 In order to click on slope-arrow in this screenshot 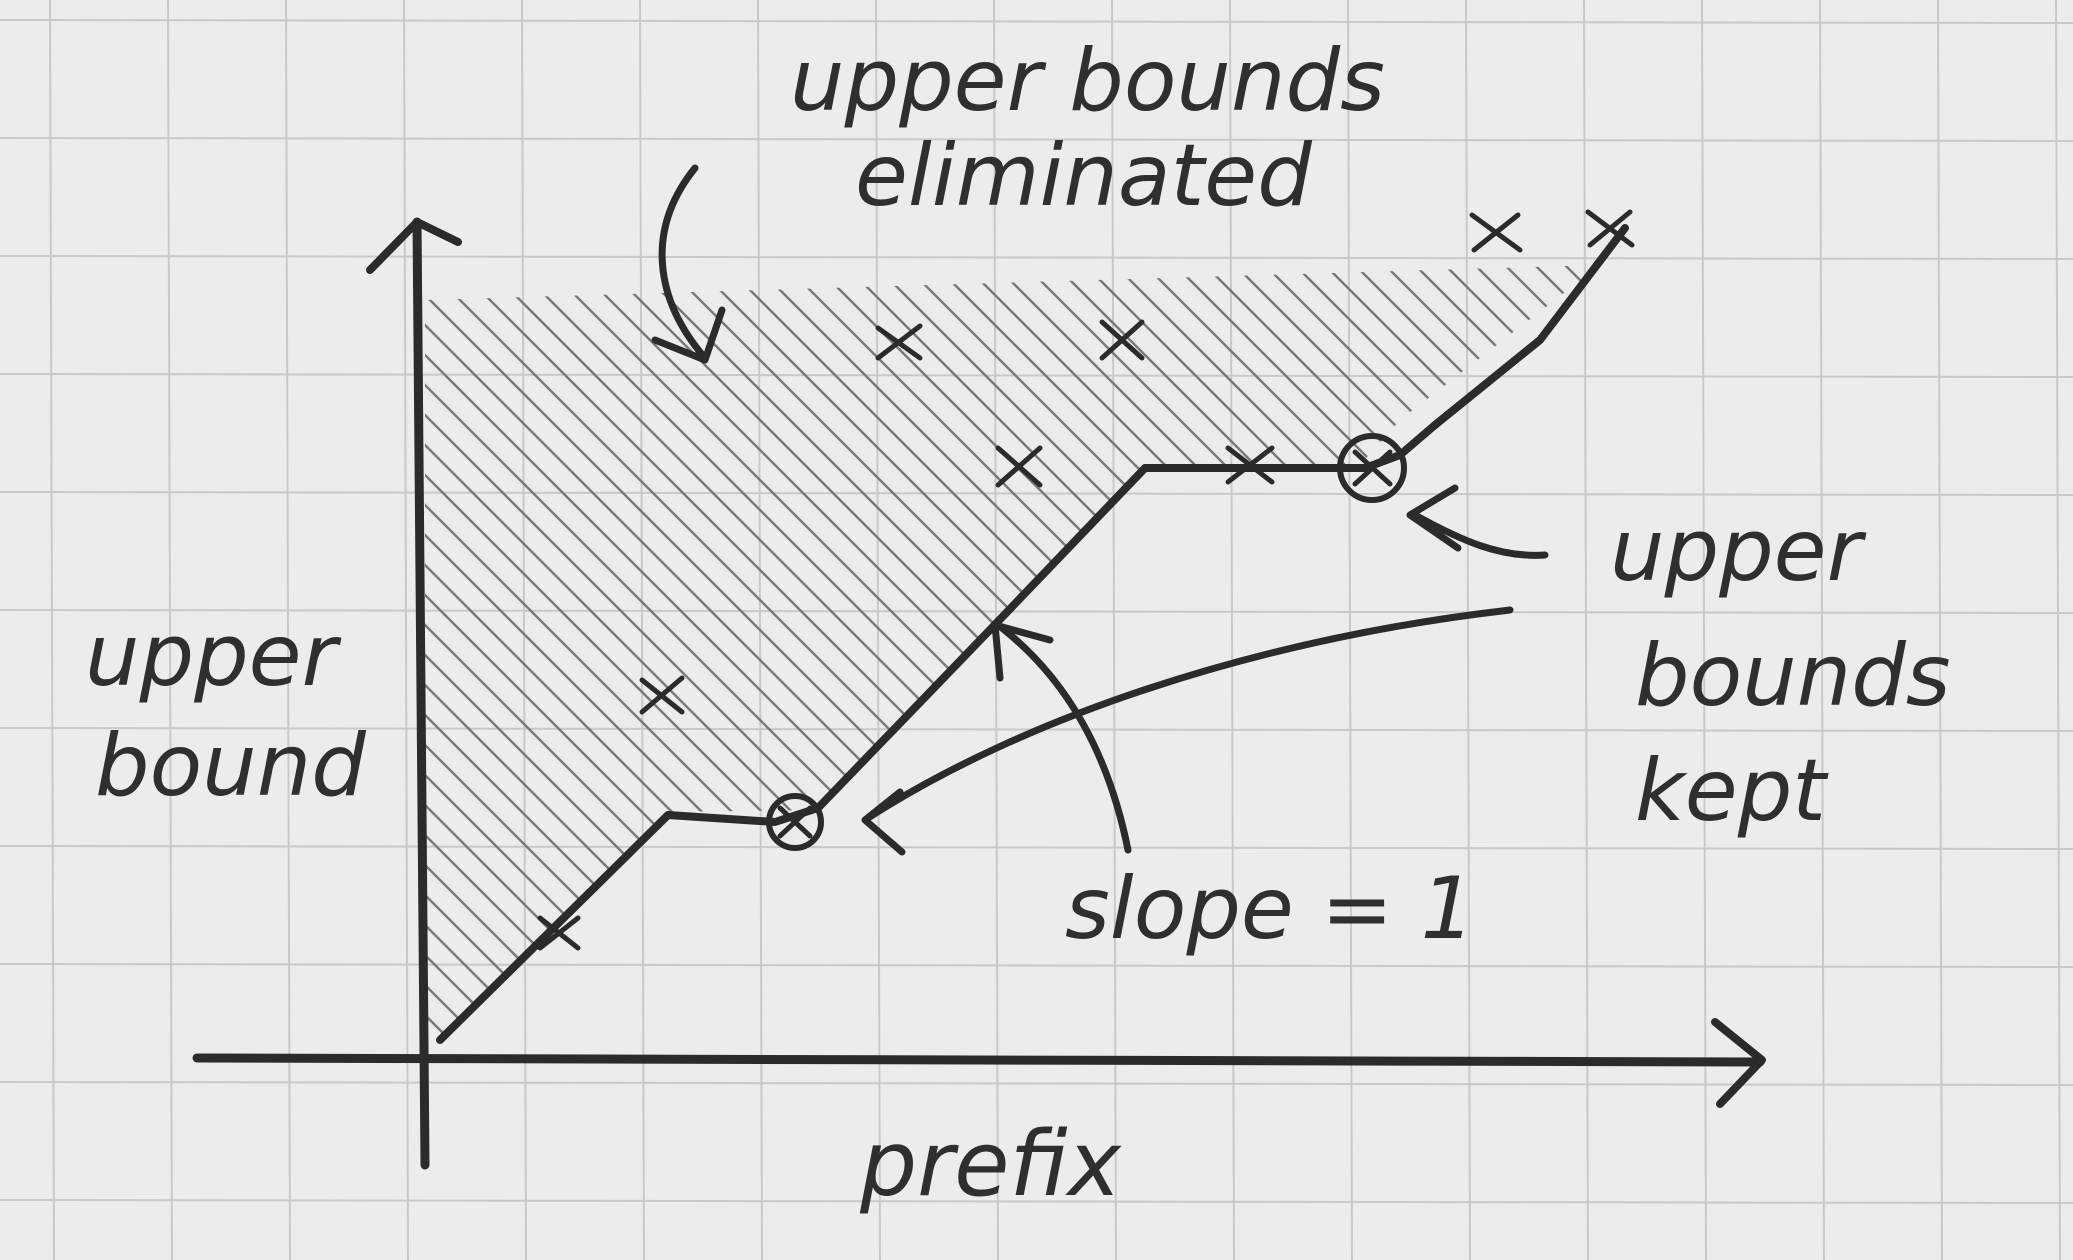, I will do `click(1061, 737)`.